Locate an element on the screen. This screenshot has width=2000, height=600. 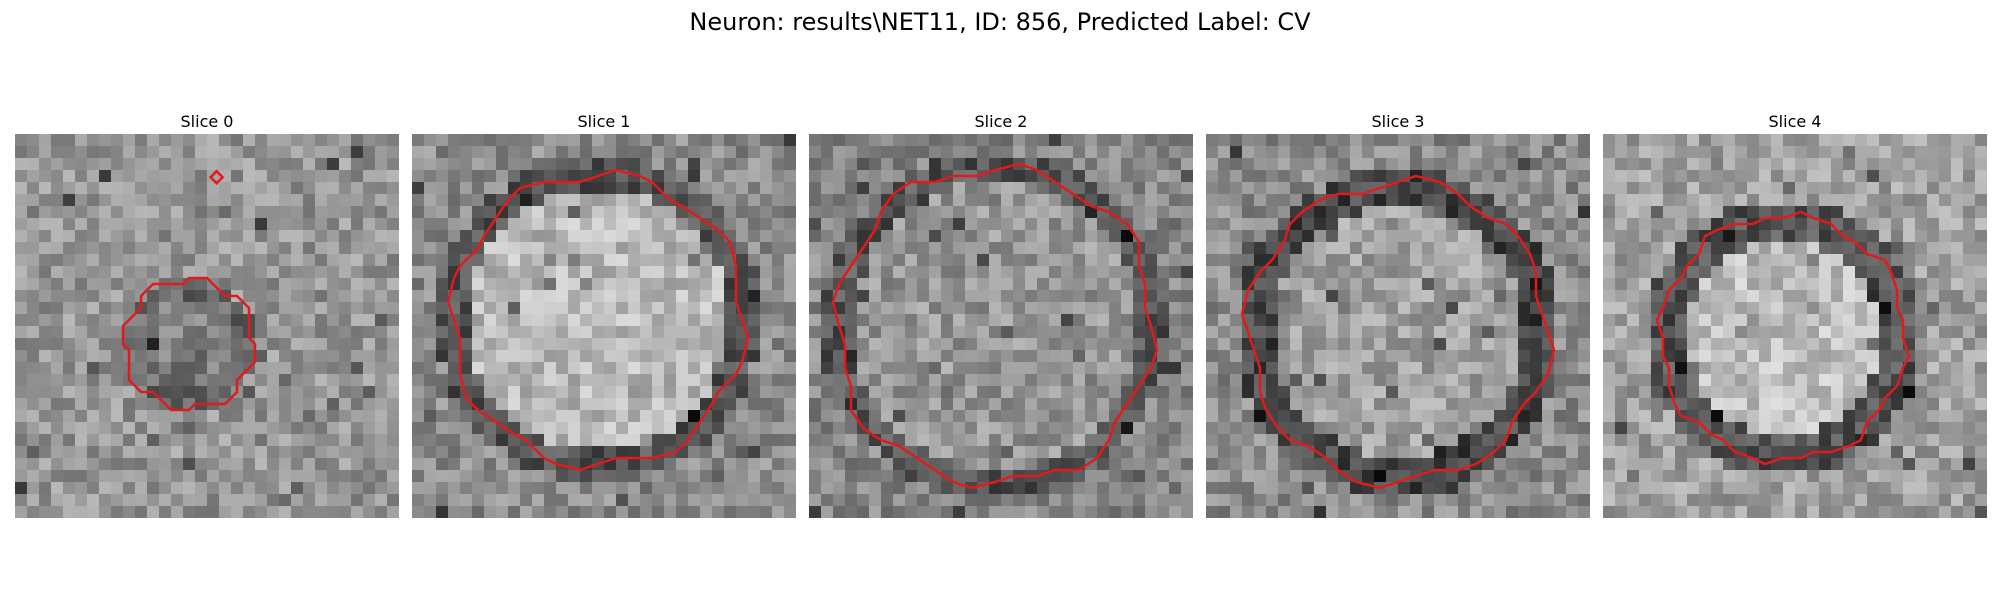
slice-panel-2: Slice 2 is located at coordinates (1001, 314).